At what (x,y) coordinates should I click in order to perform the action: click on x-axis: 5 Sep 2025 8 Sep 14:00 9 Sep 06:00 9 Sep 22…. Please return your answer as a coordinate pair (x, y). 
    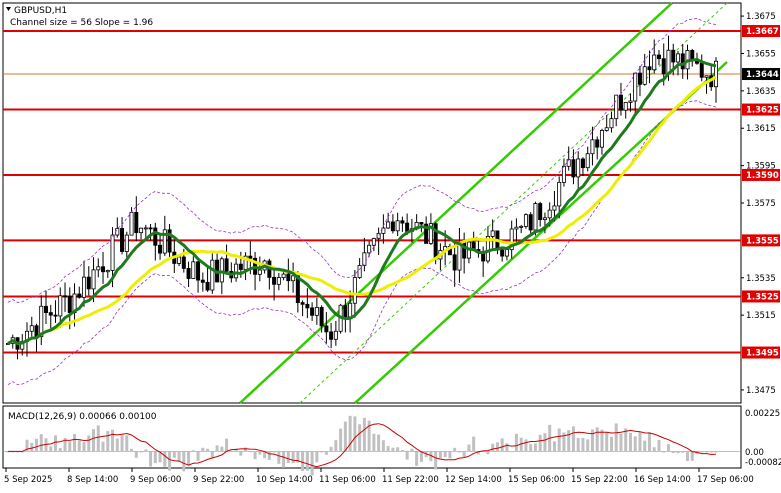
    Looking at the image, I should click on (379, 476).